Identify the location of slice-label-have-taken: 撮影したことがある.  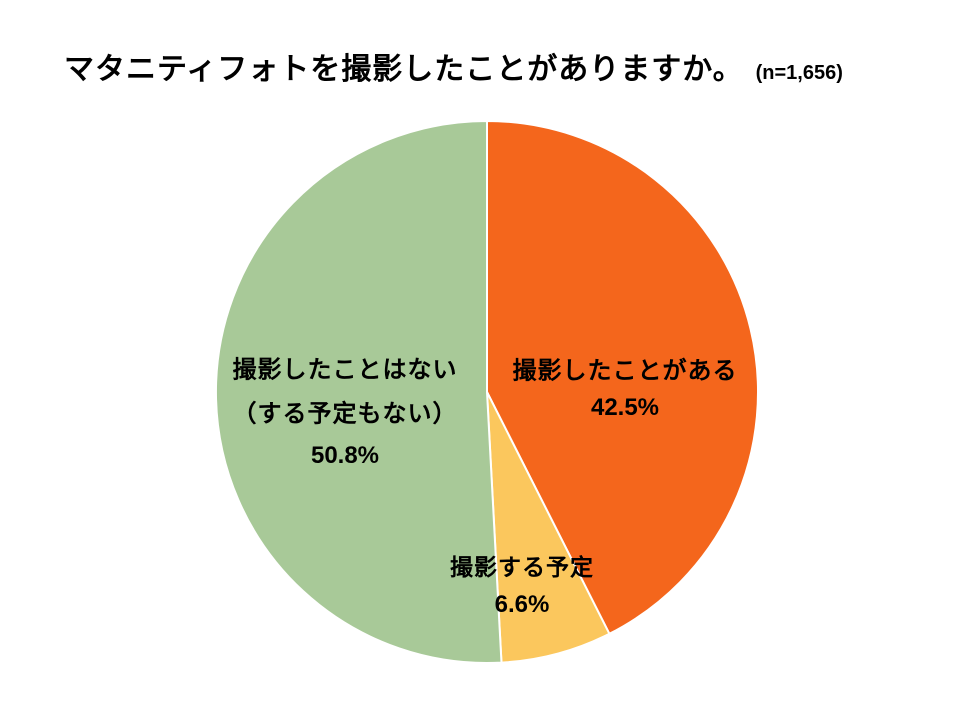
(625, 371).